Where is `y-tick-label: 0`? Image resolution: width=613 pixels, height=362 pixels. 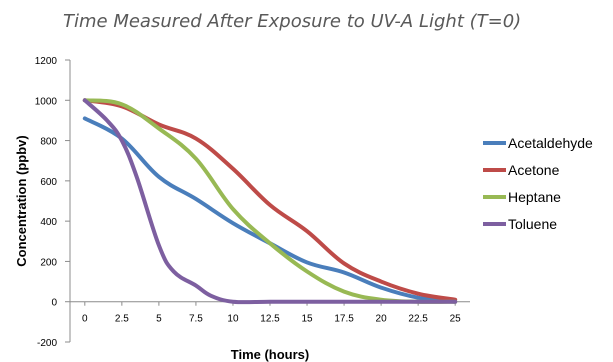
y-tick-label: 0 is located at coordinates (54, 303).